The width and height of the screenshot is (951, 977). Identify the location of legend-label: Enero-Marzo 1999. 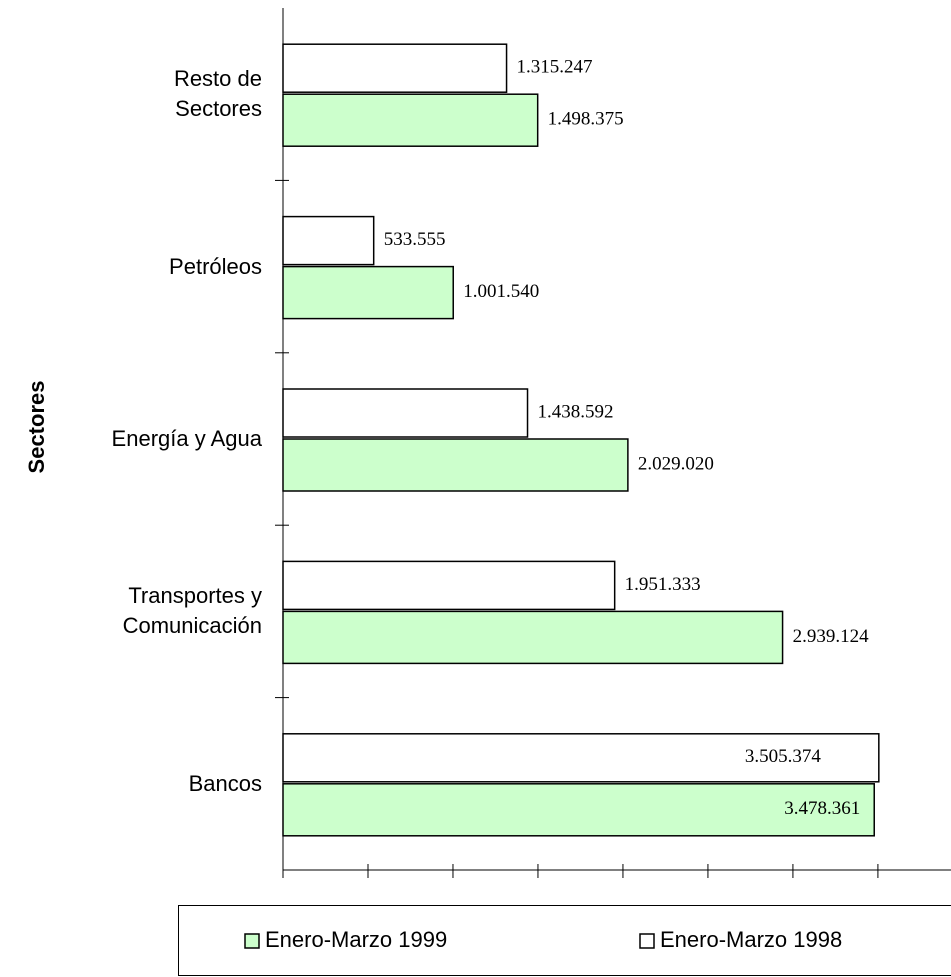
(356, 939).